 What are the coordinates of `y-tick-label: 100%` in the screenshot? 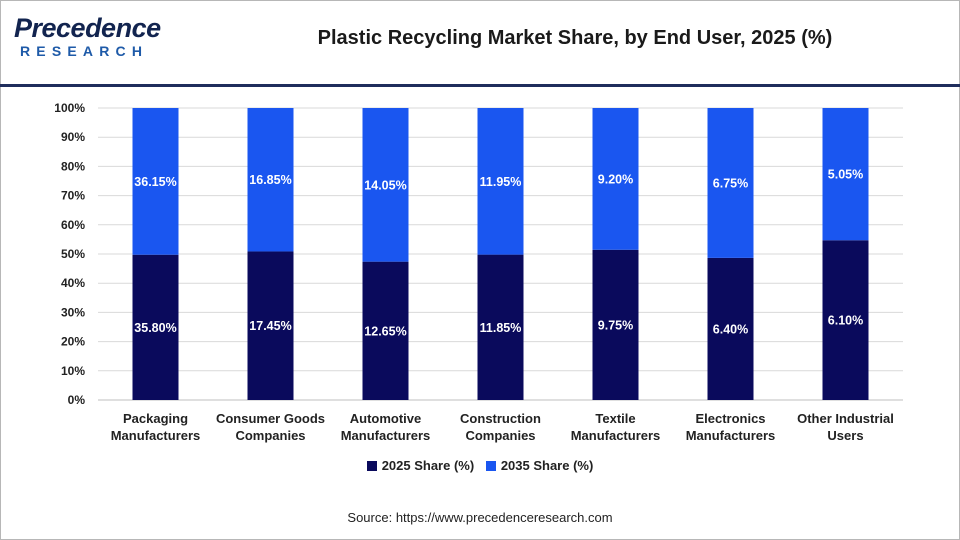 It's located at (69, 108).